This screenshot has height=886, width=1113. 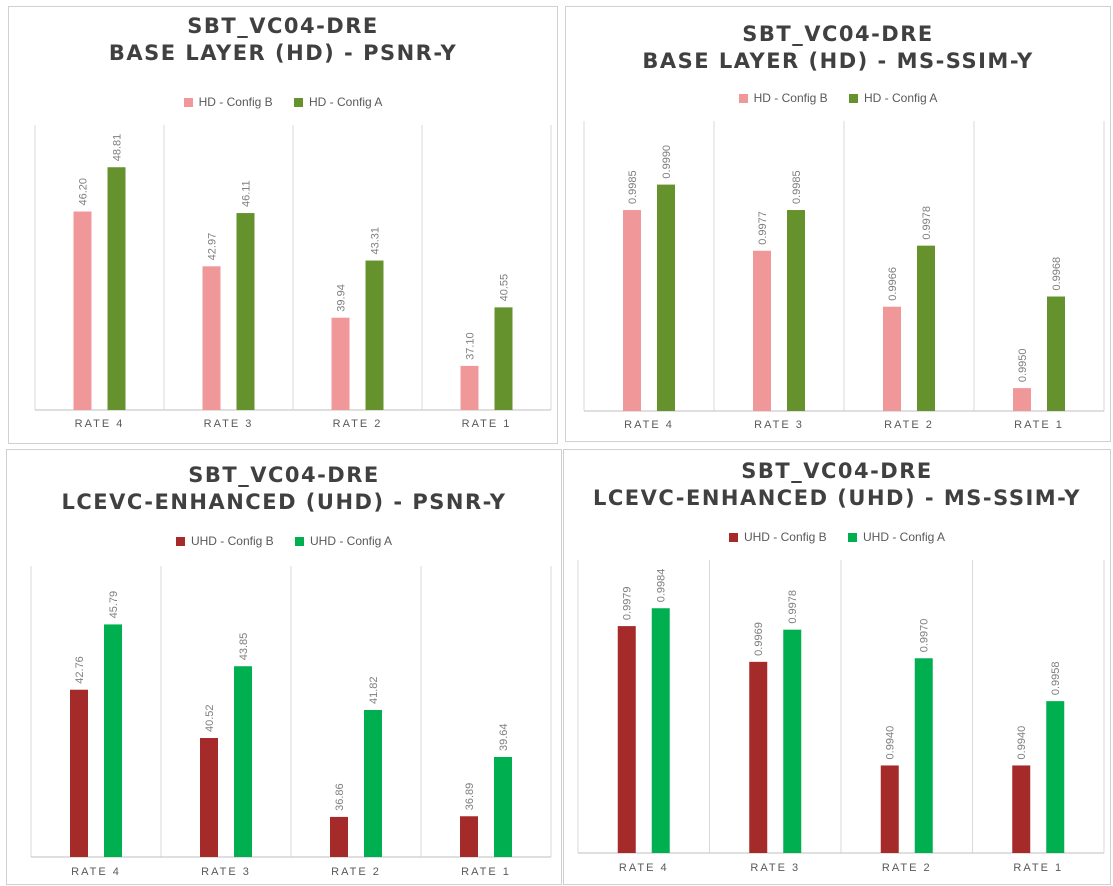 What do you see at coordinates (213, 247) in the screenshot?
I see `data-label: 42.97` at bounding box center [213, 247].